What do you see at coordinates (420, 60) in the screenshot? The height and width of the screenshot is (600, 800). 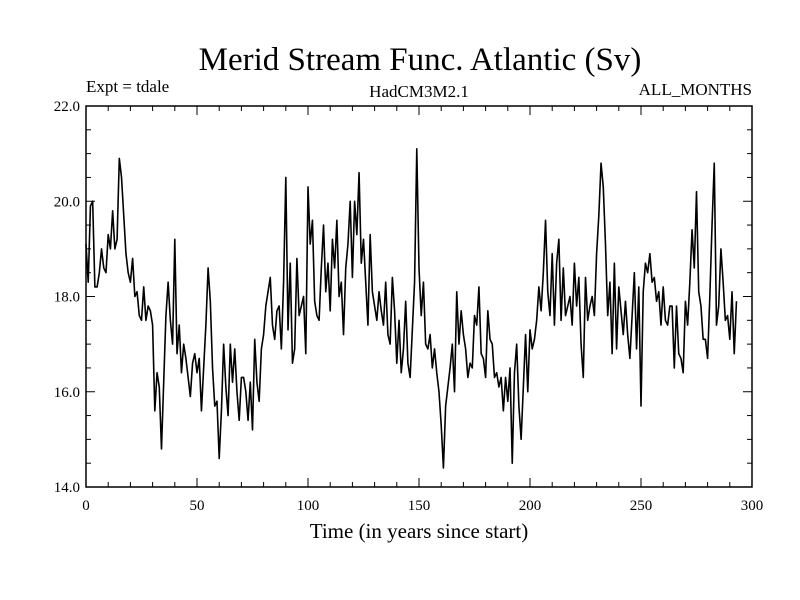 I see `chart-title: Merid Stream Func. Atlantic (Sv)` at bounding box center [420, 60].